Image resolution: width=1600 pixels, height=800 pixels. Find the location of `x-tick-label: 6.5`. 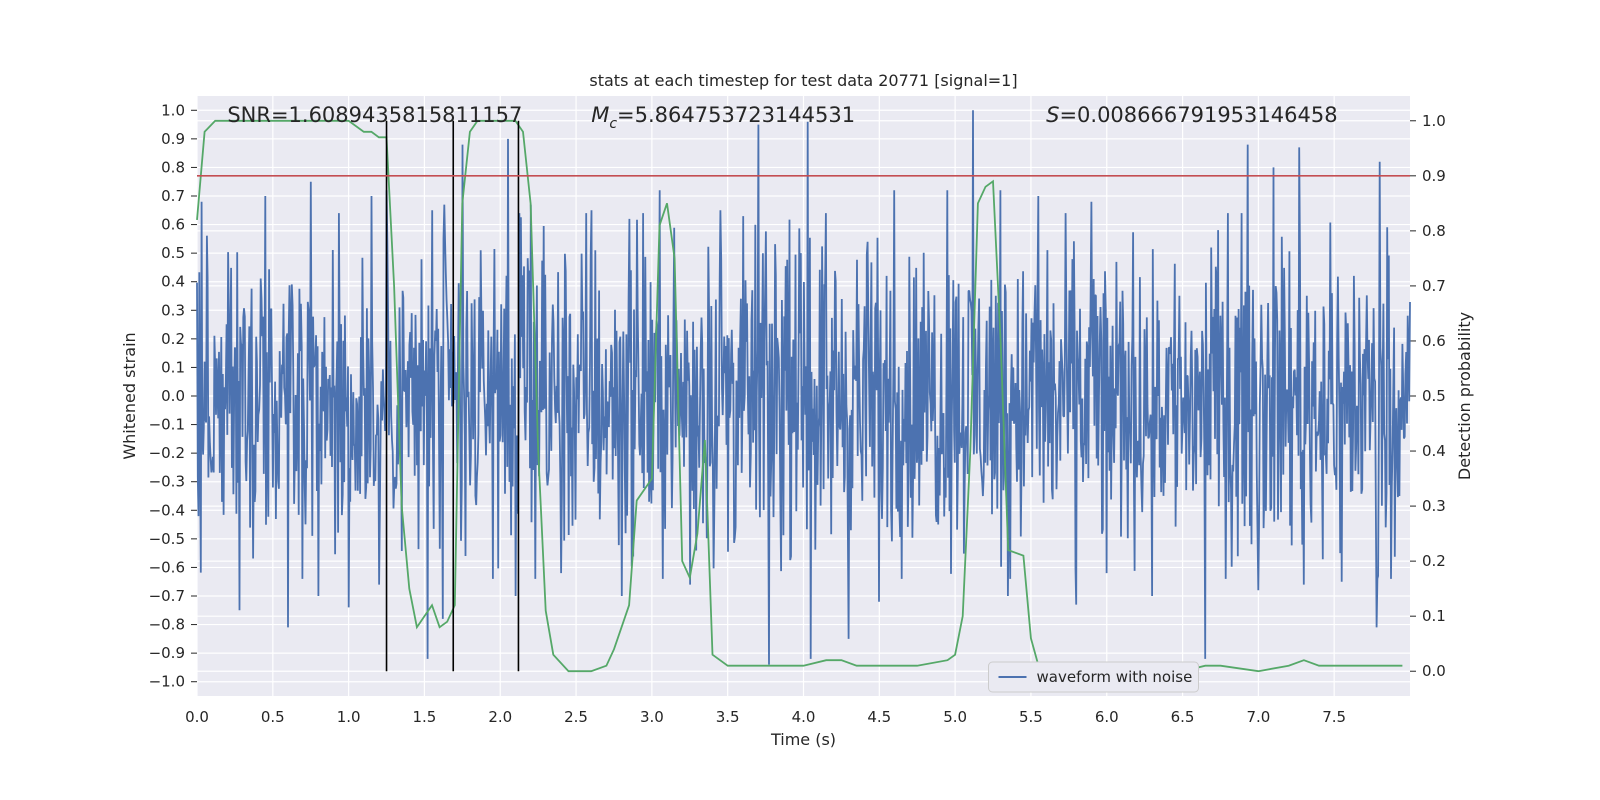

x-tick-label: 6.5 is located at coordinates (1183, 717).